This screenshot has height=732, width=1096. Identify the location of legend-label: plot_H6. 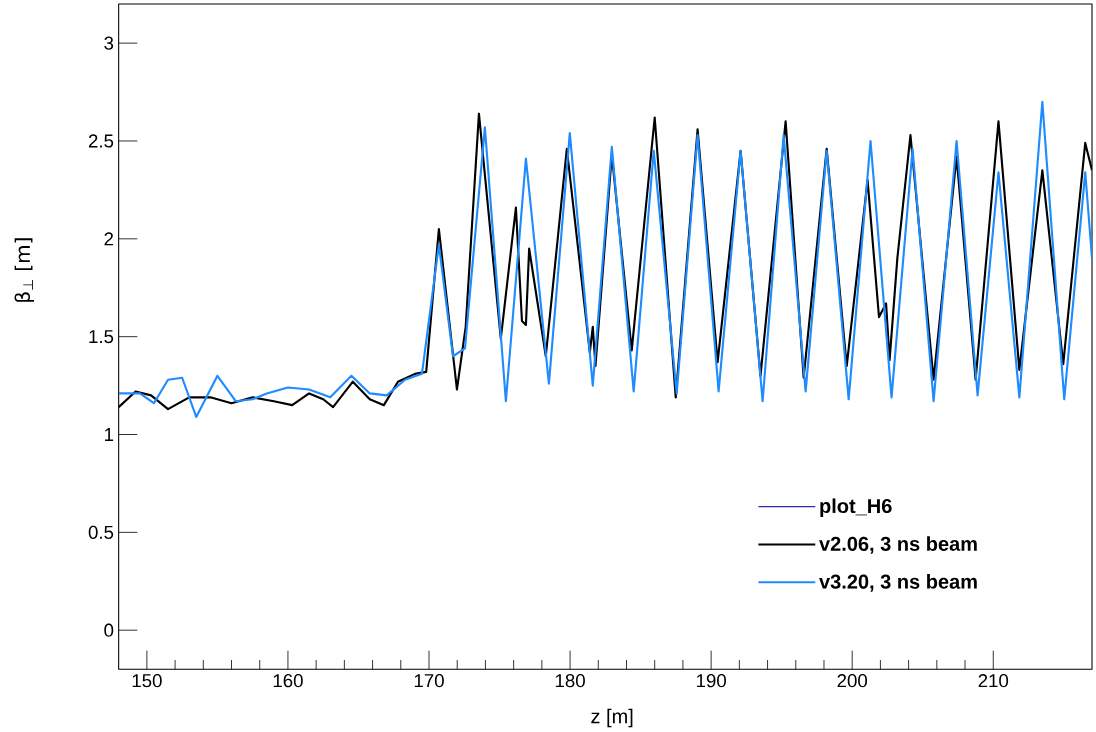
(856, 508).